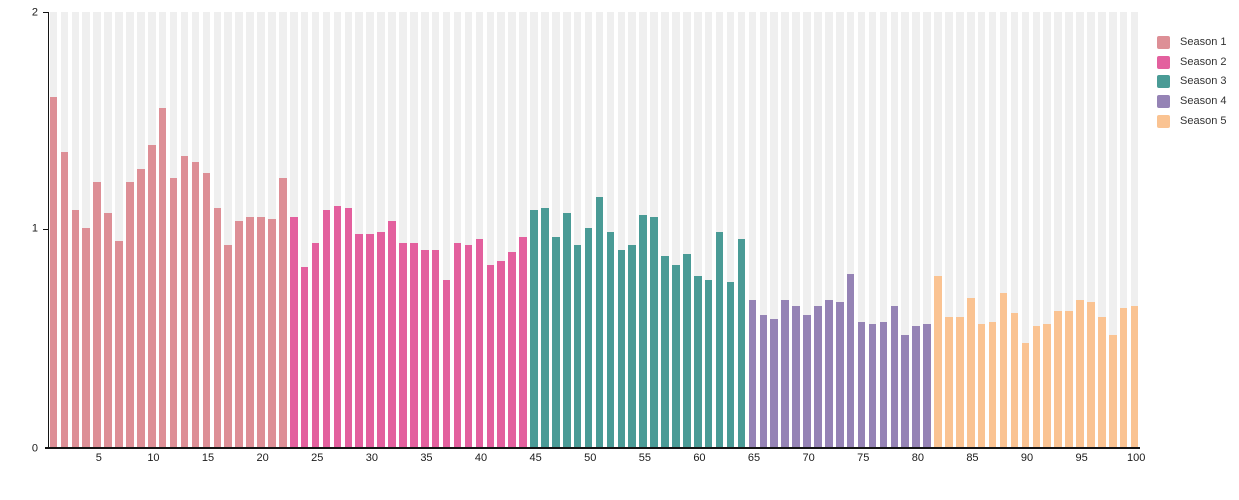 This screenshot has height=500, width=1239. Describe the element at coordinates (1191, 121) in the screenshot. I see `legend-item-season-5: Season 5` at that location.